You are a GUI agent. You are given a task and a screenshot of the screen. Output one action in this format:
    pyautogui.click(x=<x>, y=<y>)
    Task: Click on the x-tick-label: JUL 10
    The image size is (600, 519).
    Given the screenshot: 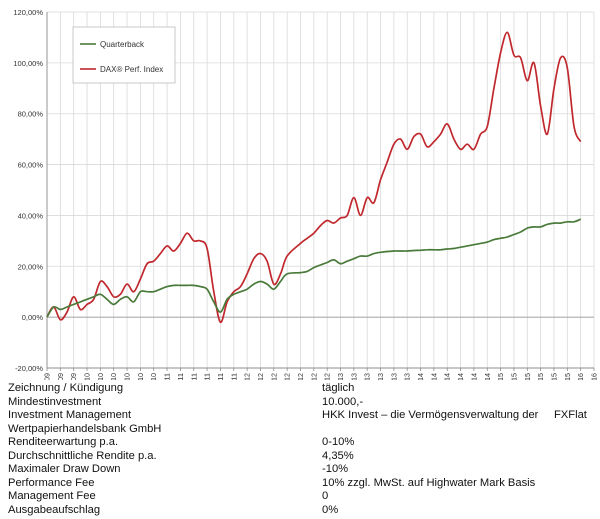 What is the action you would take?
    pyautogui.click(x=127, y=376)
    